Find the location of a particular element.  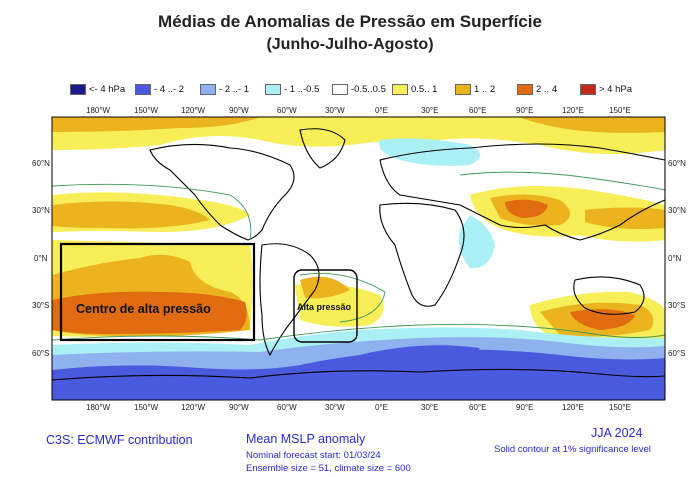

legend-label: - 1 ..-0.5 is located at coordinates (302, 89).